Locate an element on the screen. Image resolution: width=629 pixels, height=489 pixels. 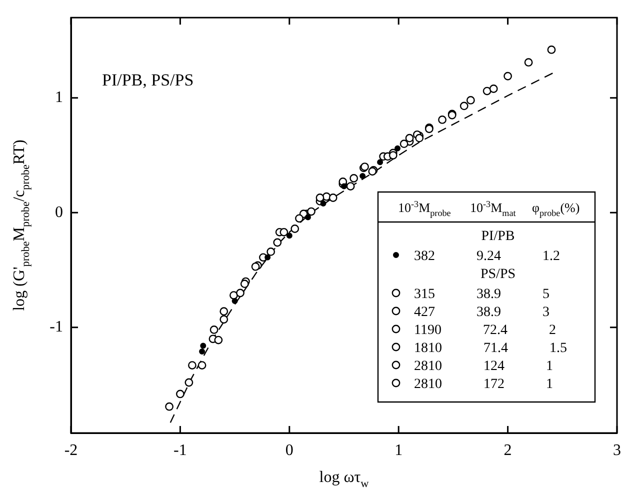
annotation: PI/PB is located at coordinates (498, 236).